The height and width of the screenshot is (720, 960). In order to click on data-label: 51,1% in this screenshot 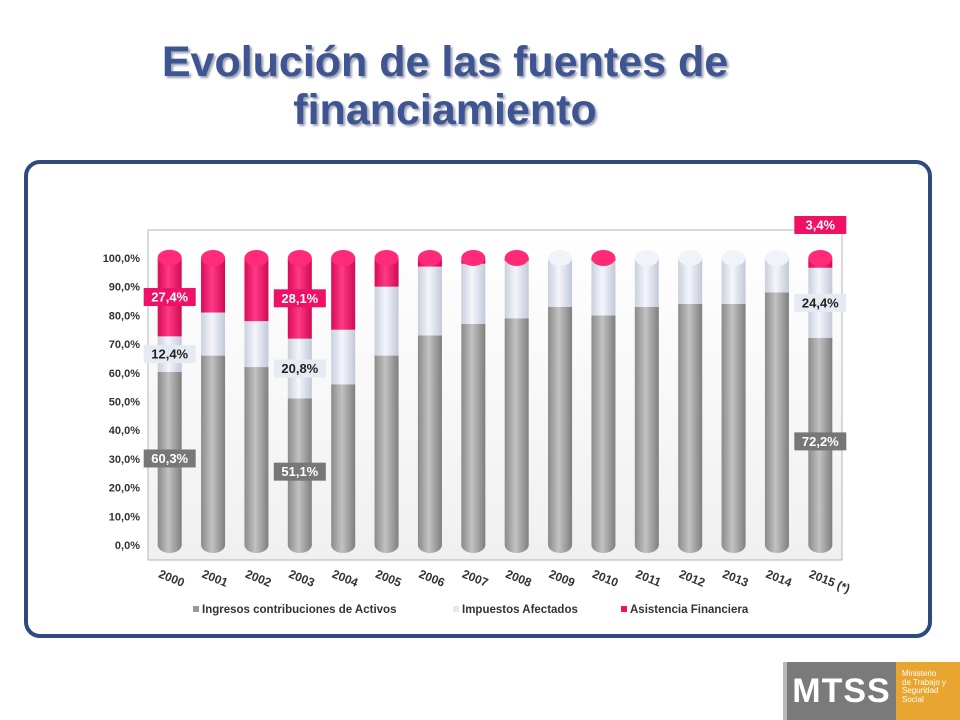, I will do `click(299, 471)`.